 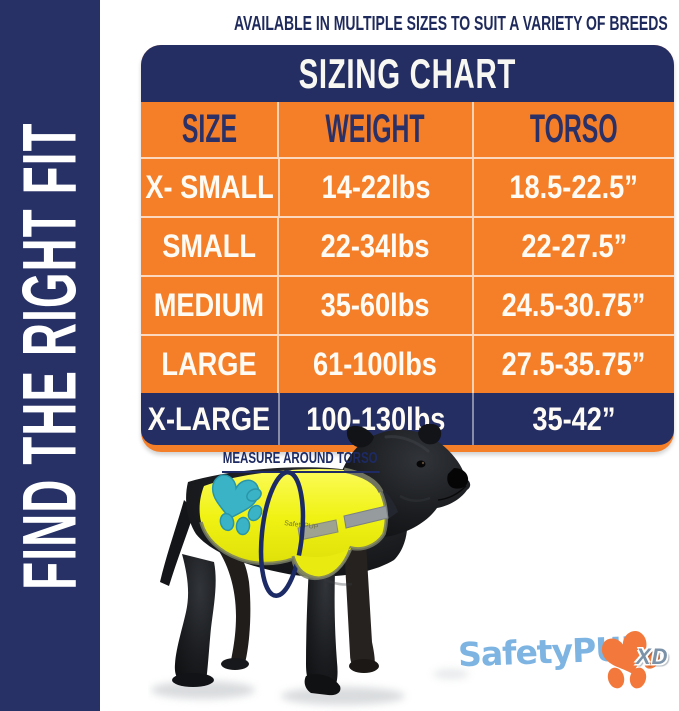 I want to click on cell-size: SMALL, so click(x=209, y=246).